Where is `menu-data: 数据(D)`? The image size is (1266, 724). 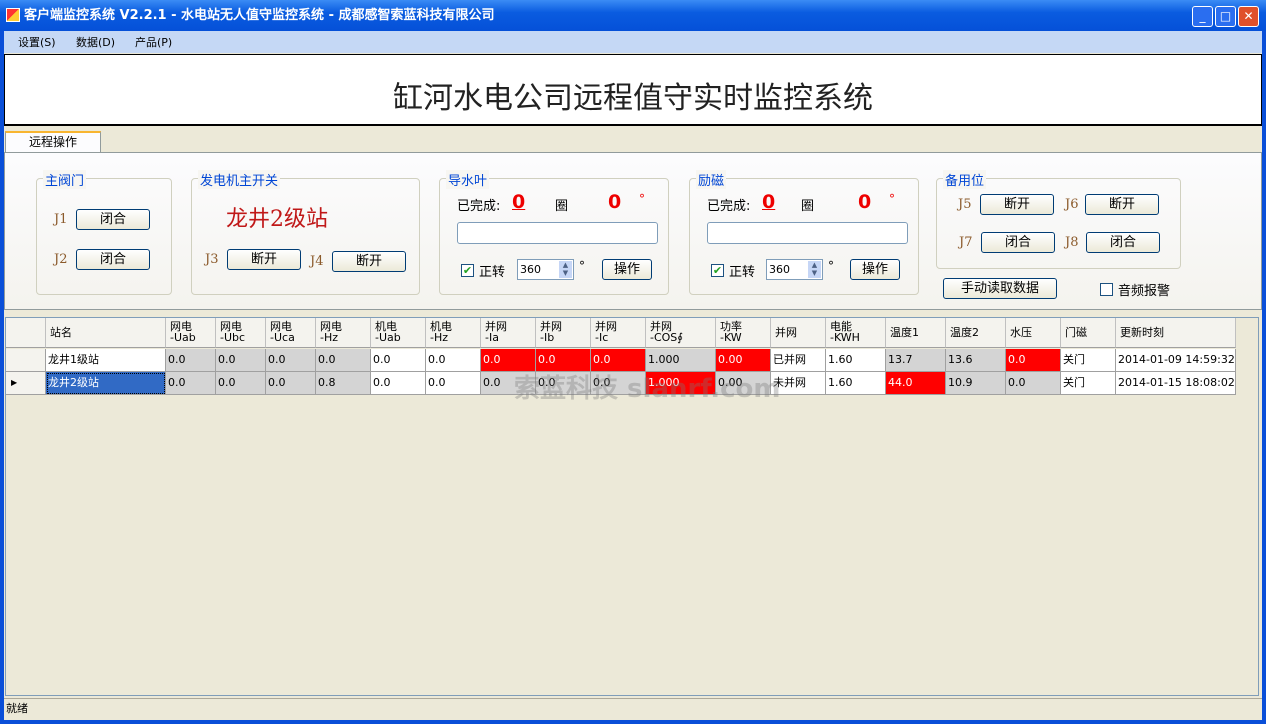
menu-data: 数据(D) is located at coordinates (96, 42).